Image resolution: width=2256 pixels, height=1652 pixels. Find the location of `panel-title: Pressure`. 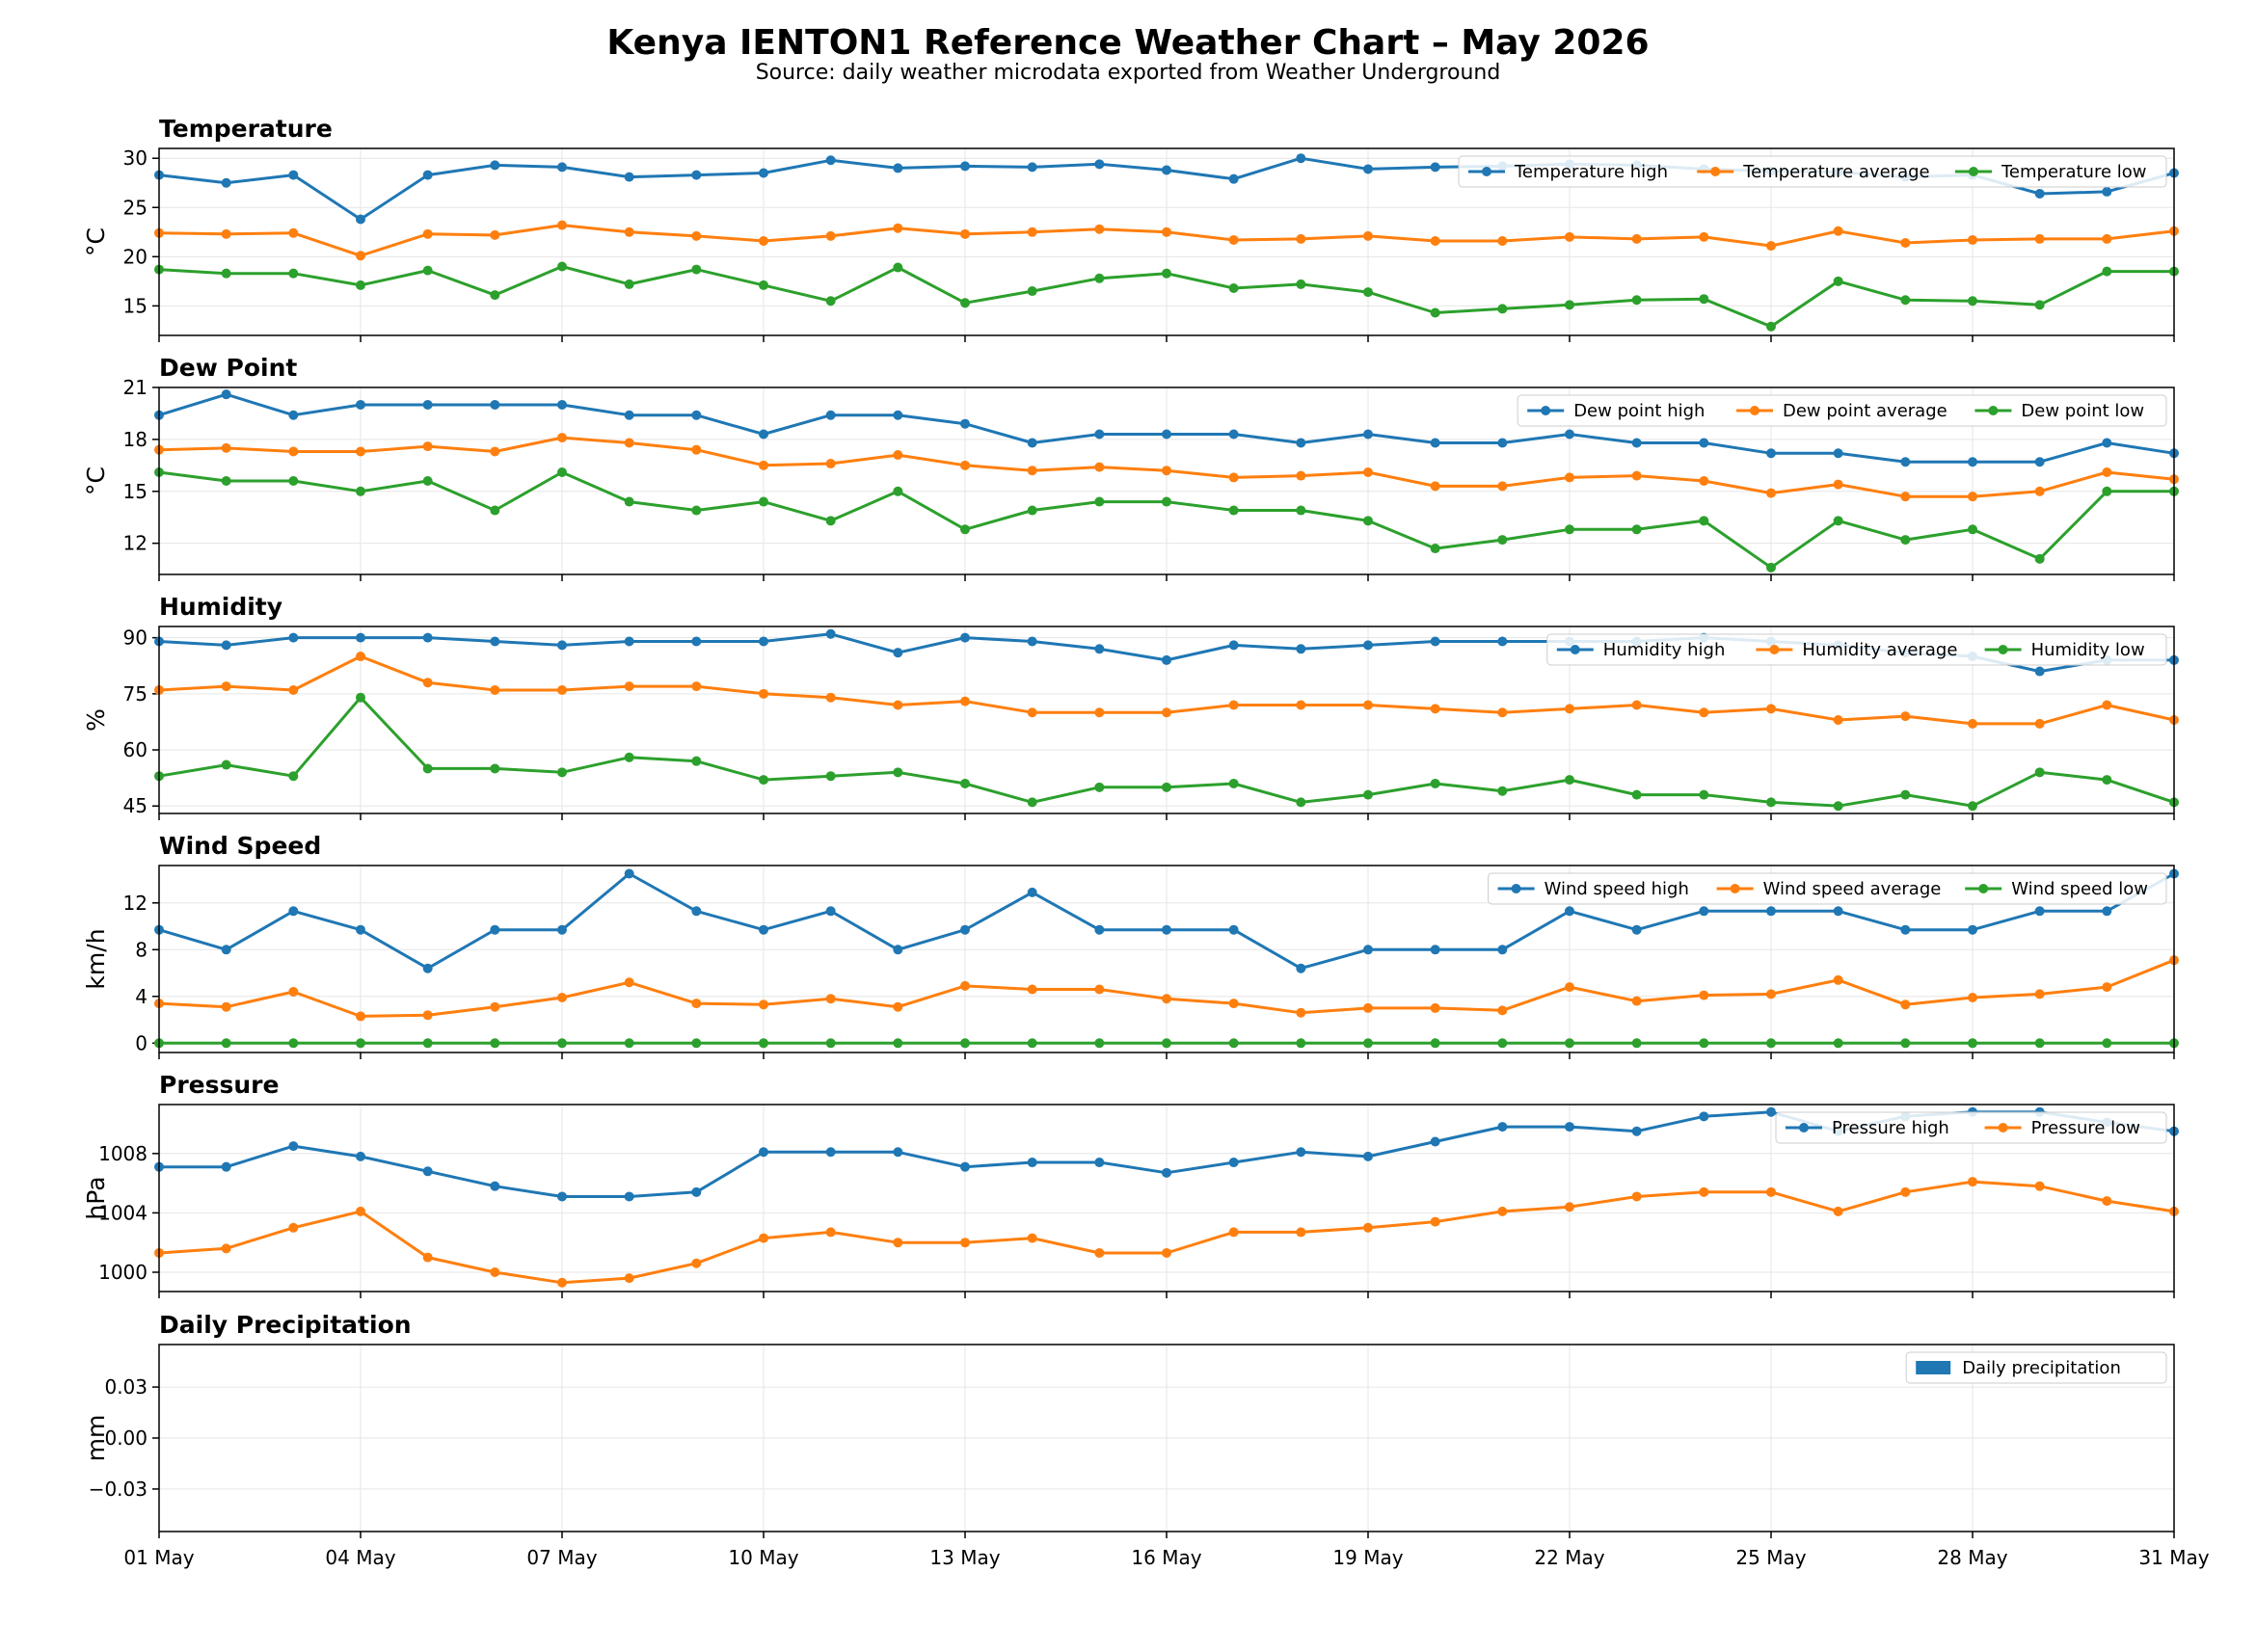

panel-title: Pressure is located at coordinates (219, 1085).